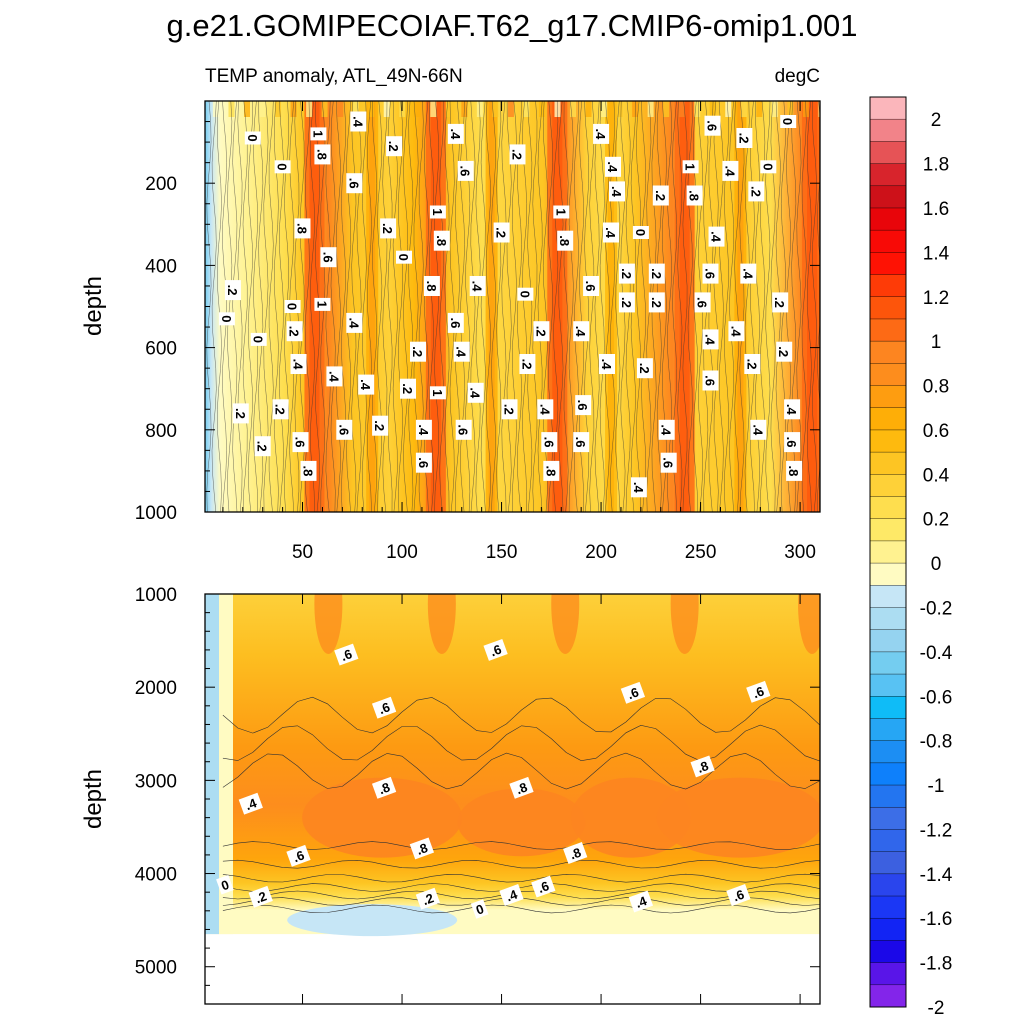 This screenshot has width=1024, height=1024. What do you see at coordinates (328, 624) in the screenshot?
I see `surface-plume` at bounding box center [328, 624].